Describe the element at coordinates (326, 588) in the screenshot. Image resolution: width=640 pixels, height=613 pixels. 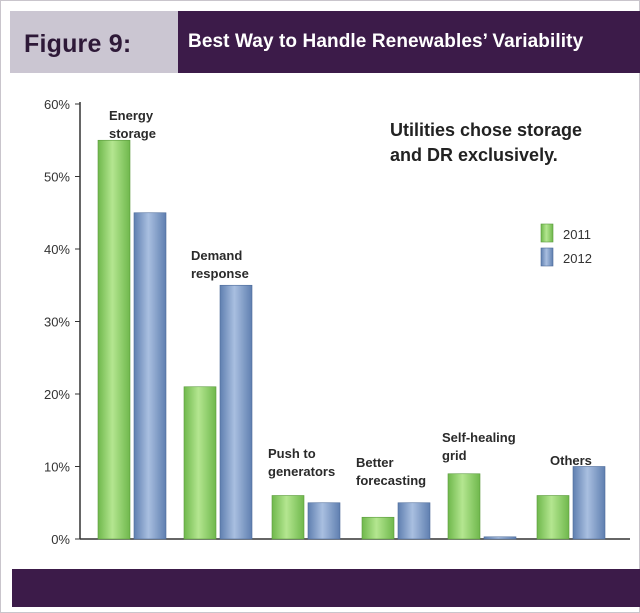
I see `footer-bar` at that location.